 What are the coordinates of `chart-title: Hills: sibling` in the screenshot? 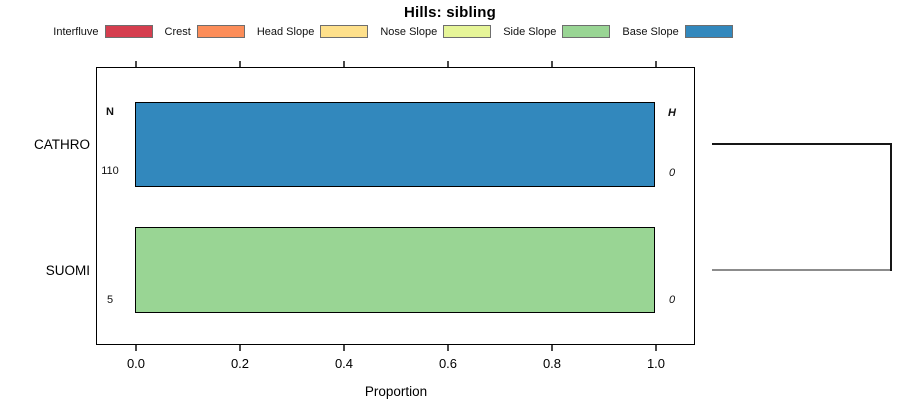 It's located at (450, 12).